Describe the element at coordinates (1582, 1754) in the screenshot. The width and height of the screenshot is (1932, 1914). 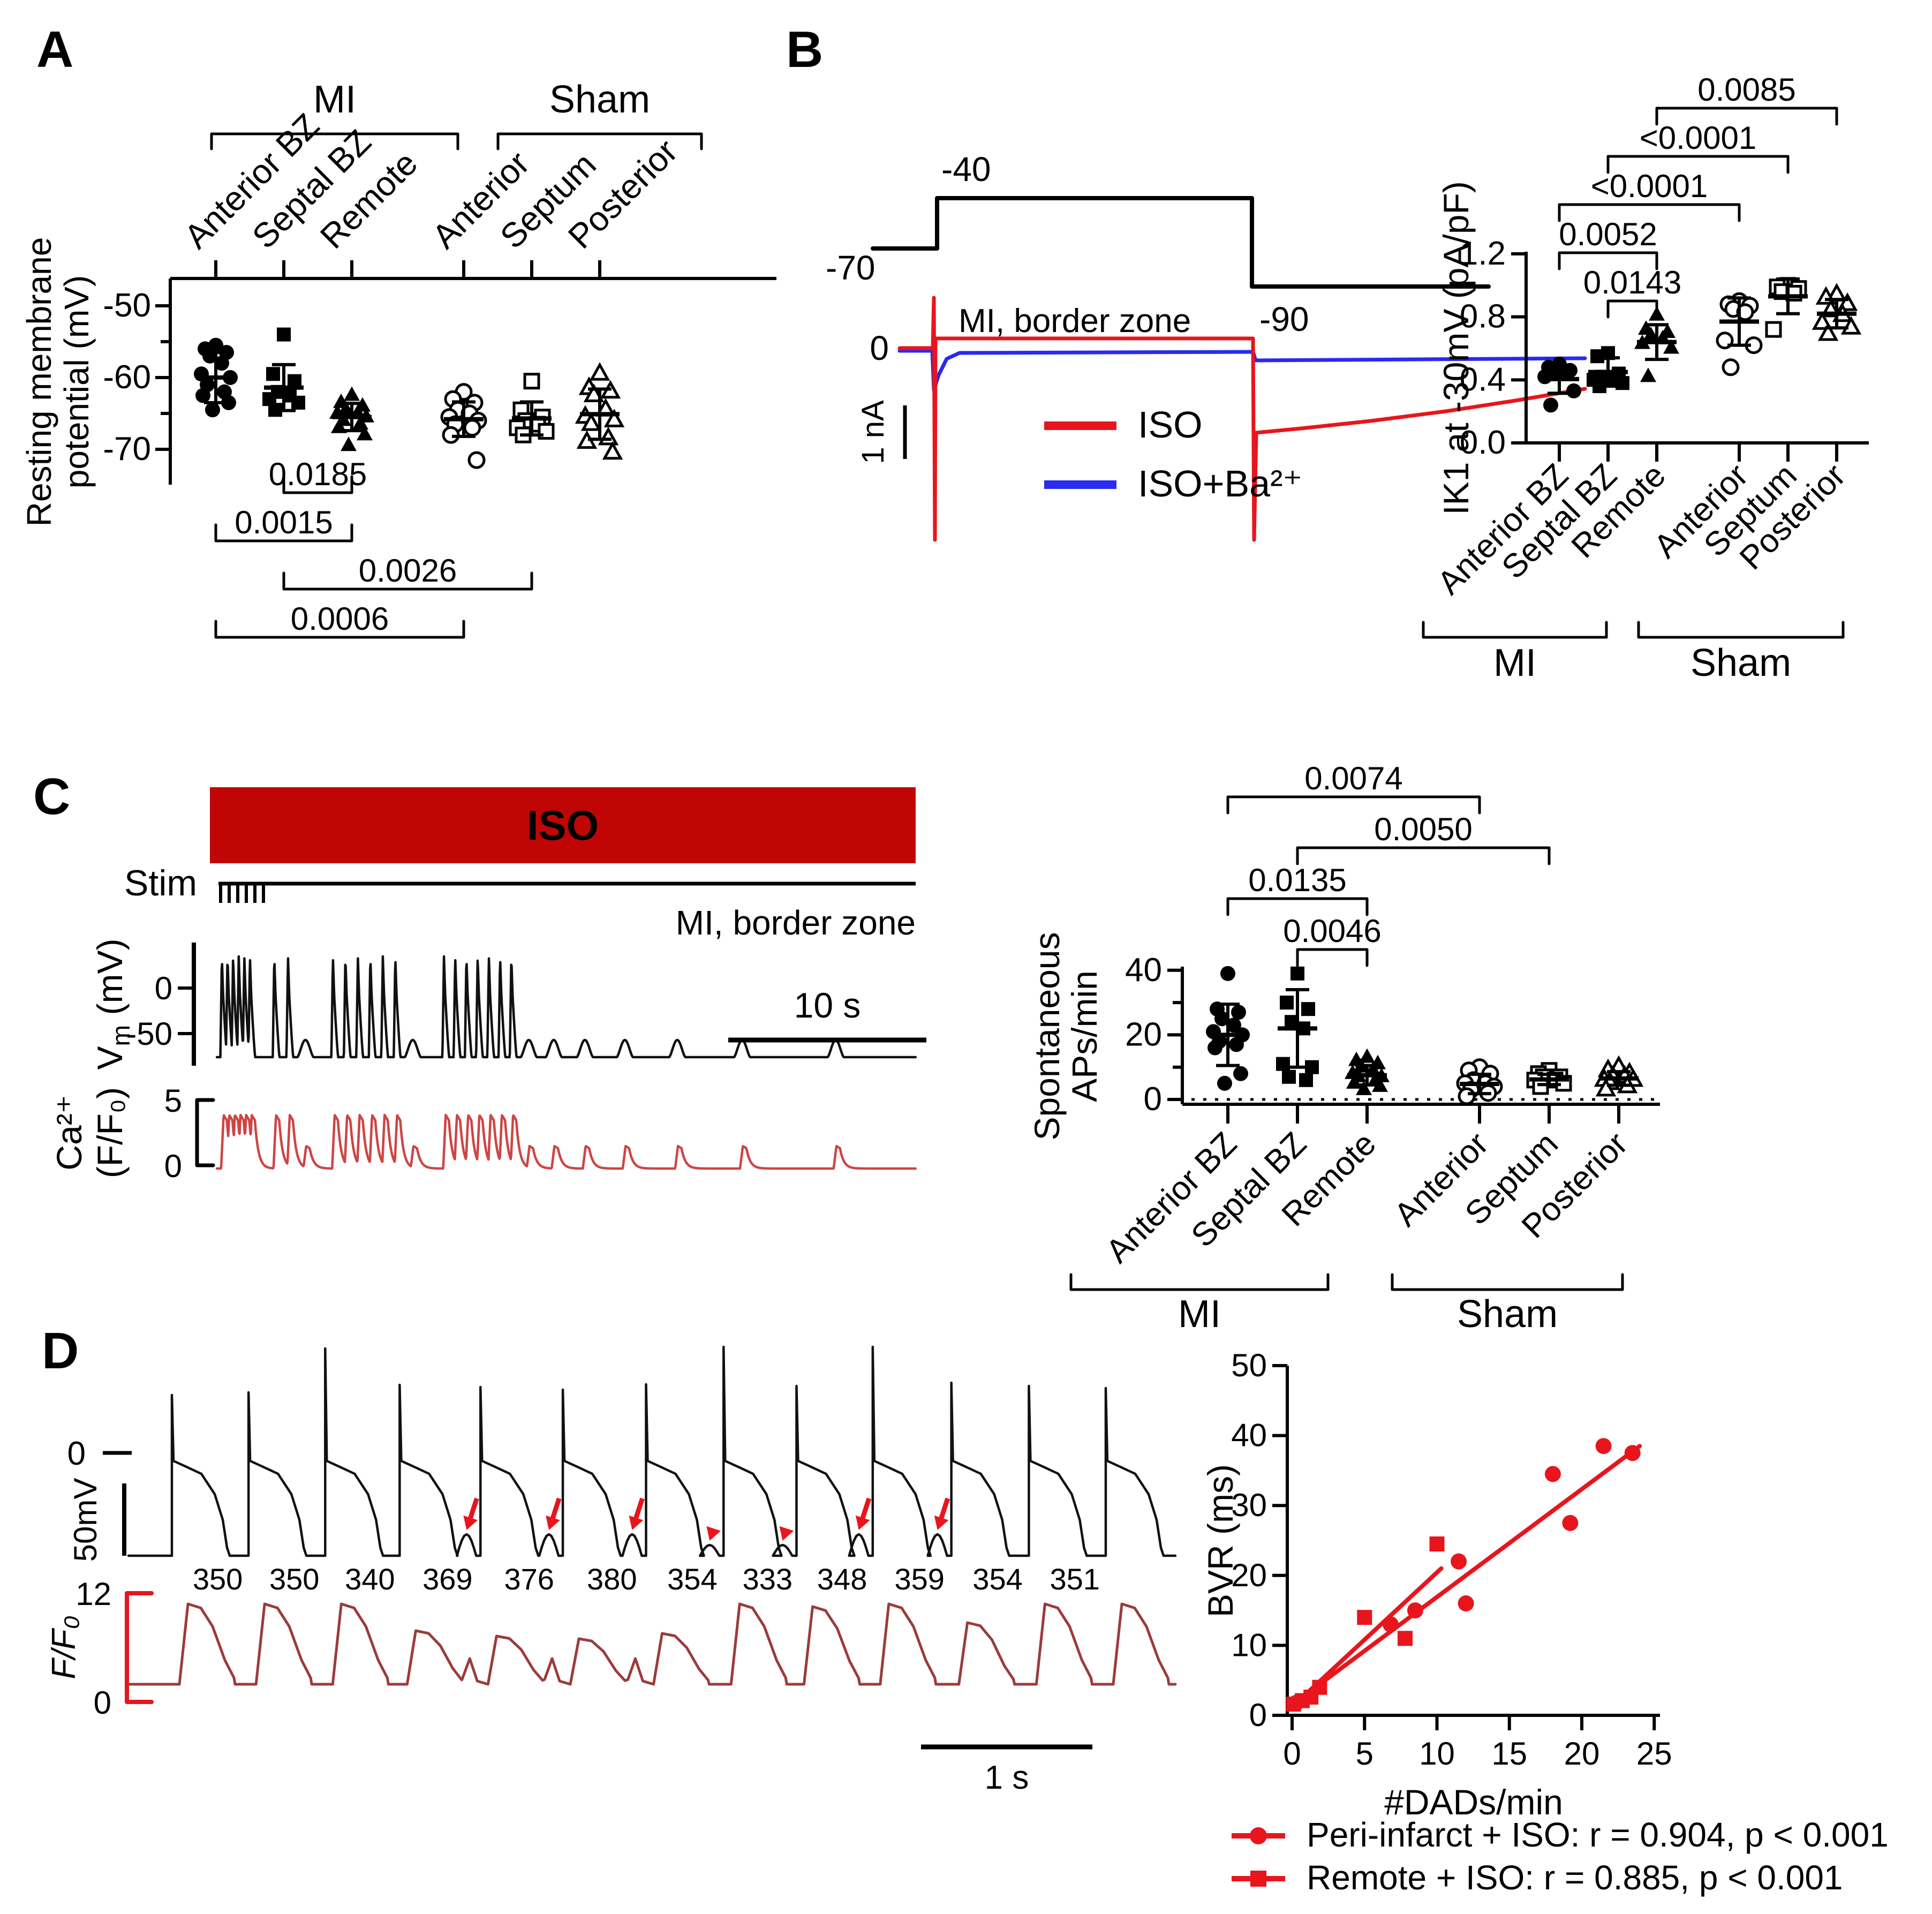
I see `x-tick-label: 20` at that location.